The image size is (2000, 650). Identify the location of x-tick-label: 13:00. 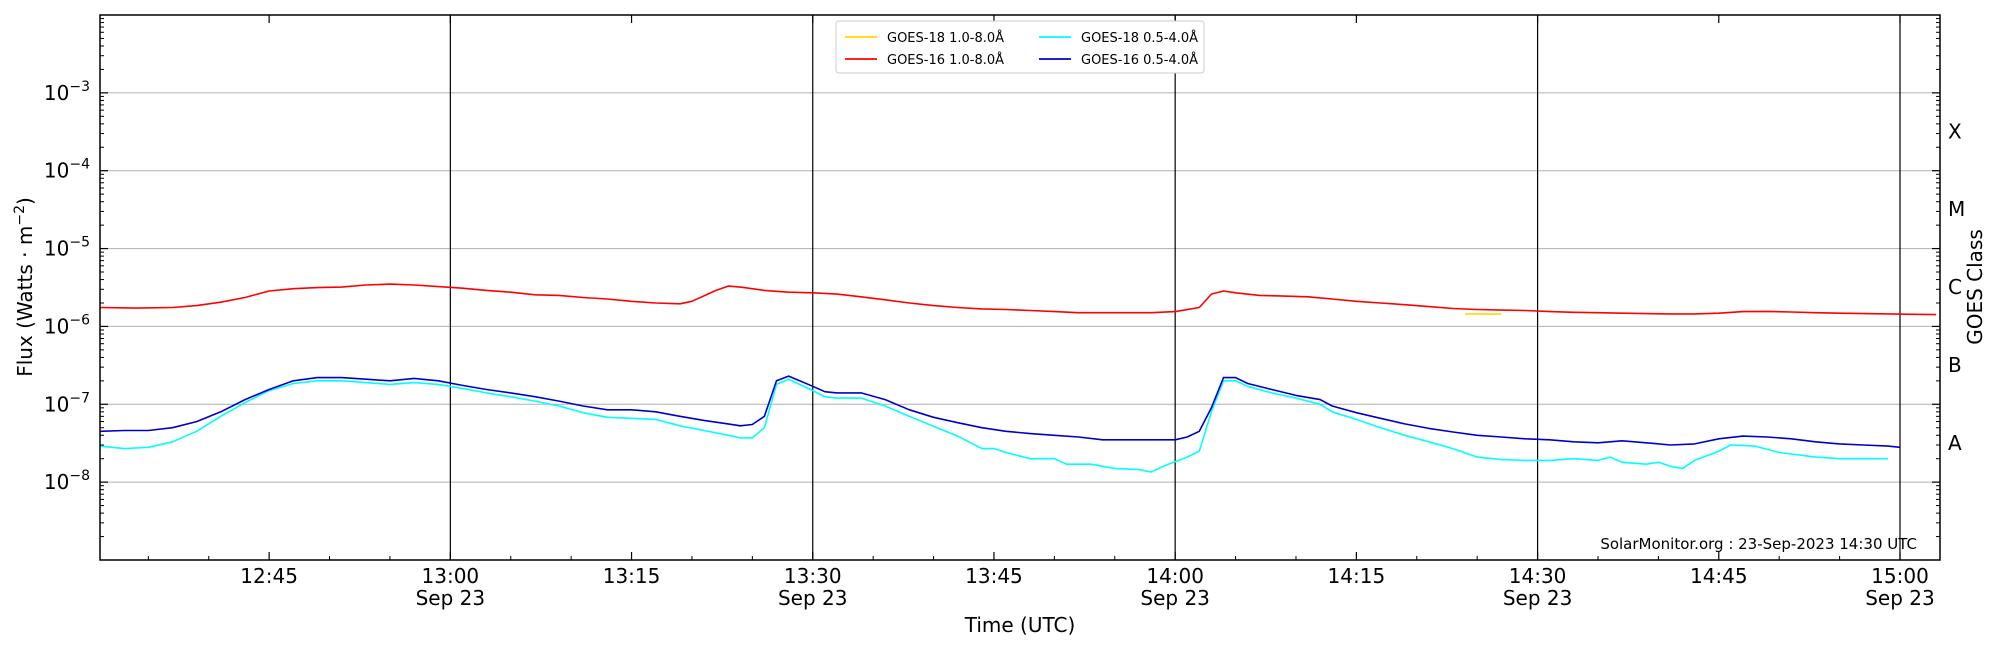
(451, 576).